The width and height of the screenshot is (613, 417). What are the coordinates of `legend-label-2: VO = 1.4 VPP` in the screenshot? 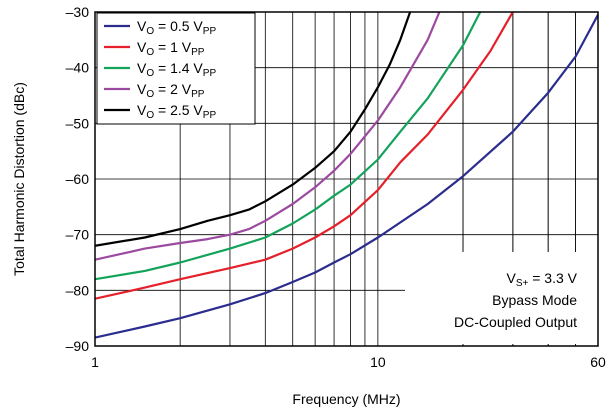 It's located at (176, 69).